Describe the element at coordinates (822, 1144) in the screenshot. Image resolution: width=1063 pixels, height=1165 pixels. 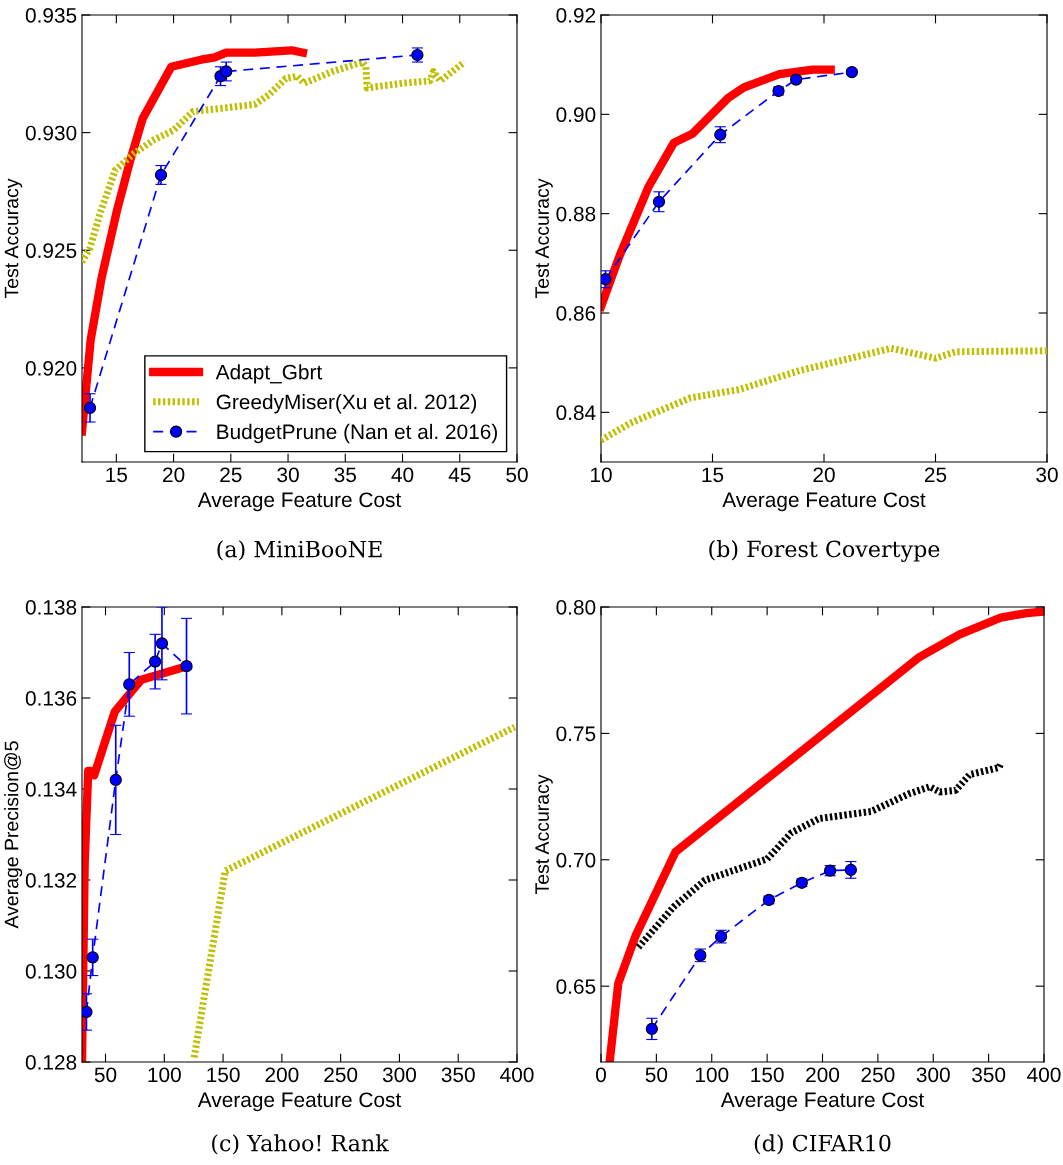
I see `text: (d) CIFAR10` at that location.